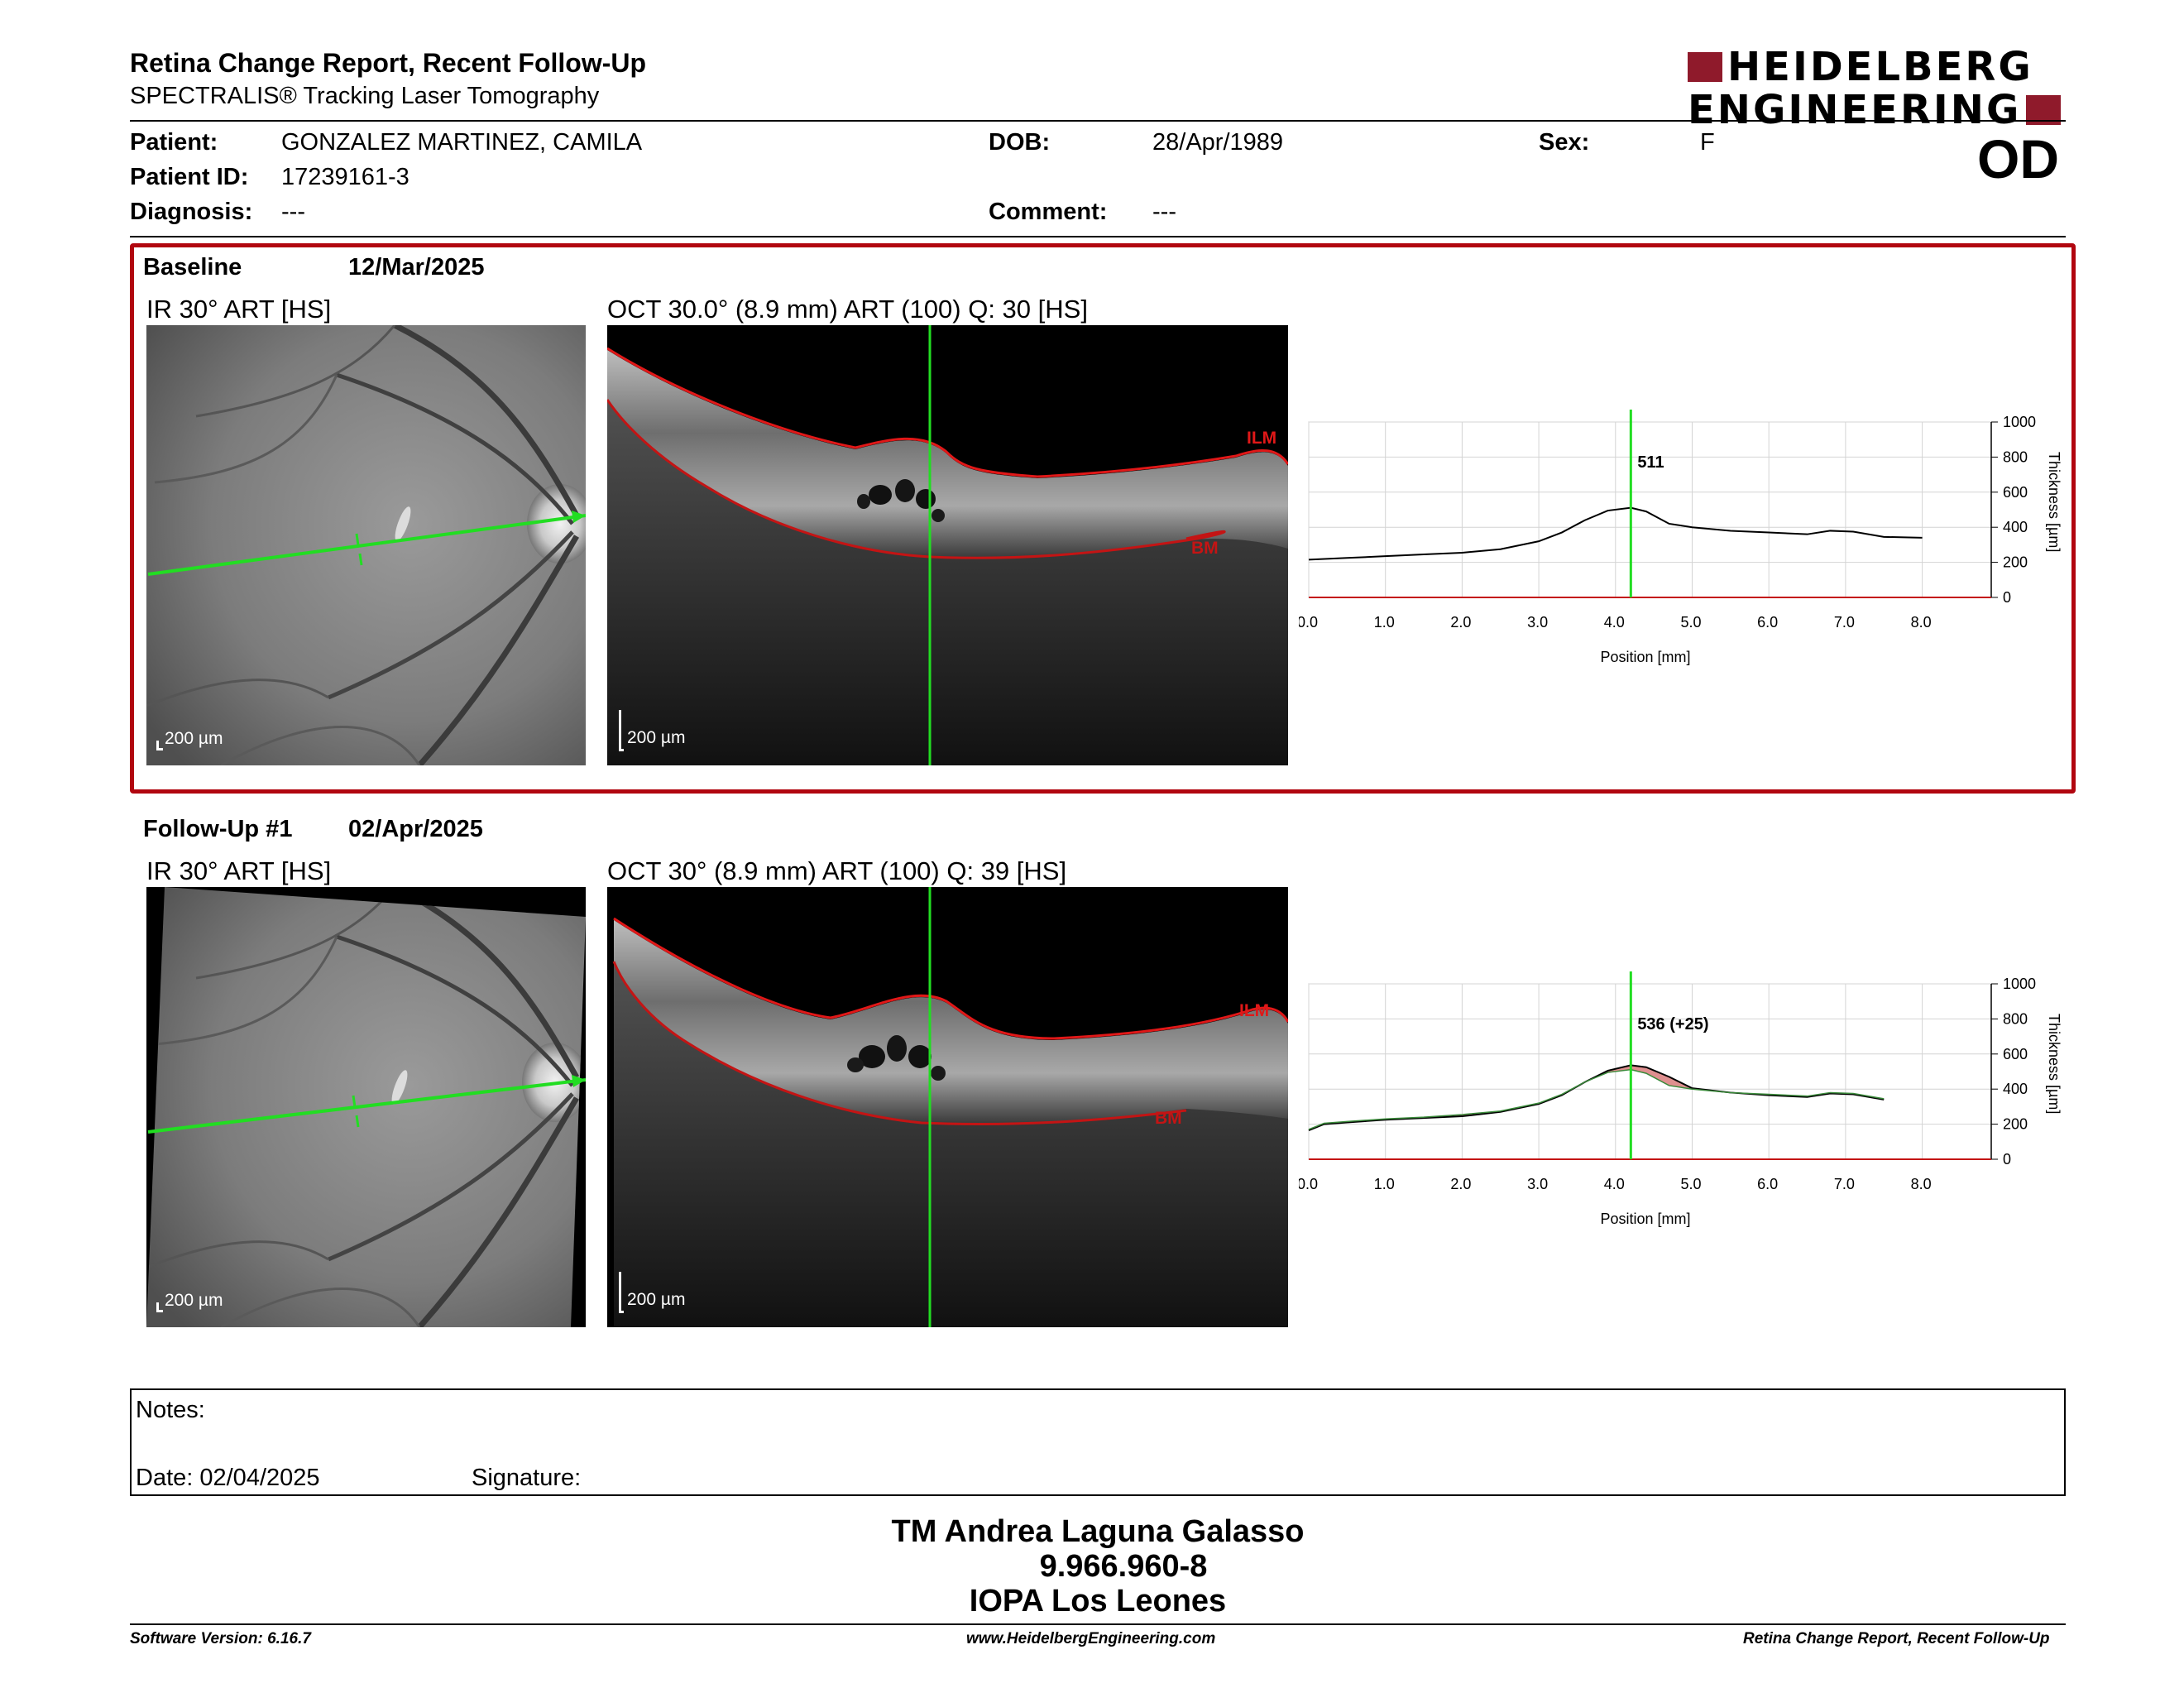 Image resolution: width=2184 pixels, height=1688 pixels. Describe the element at coordinates (293, 212) in the screenshot. I see `diagnosis-value: ---` at that location.